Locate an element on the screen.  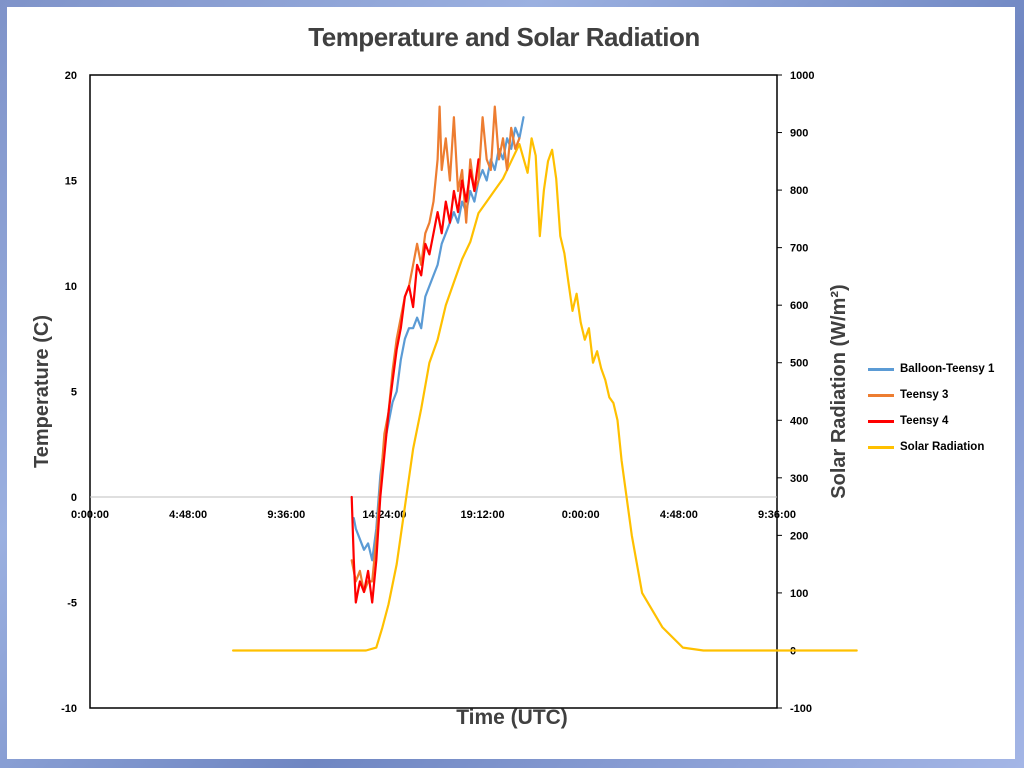
y2-tick-label: 500 is located at coordinates (799, 364).